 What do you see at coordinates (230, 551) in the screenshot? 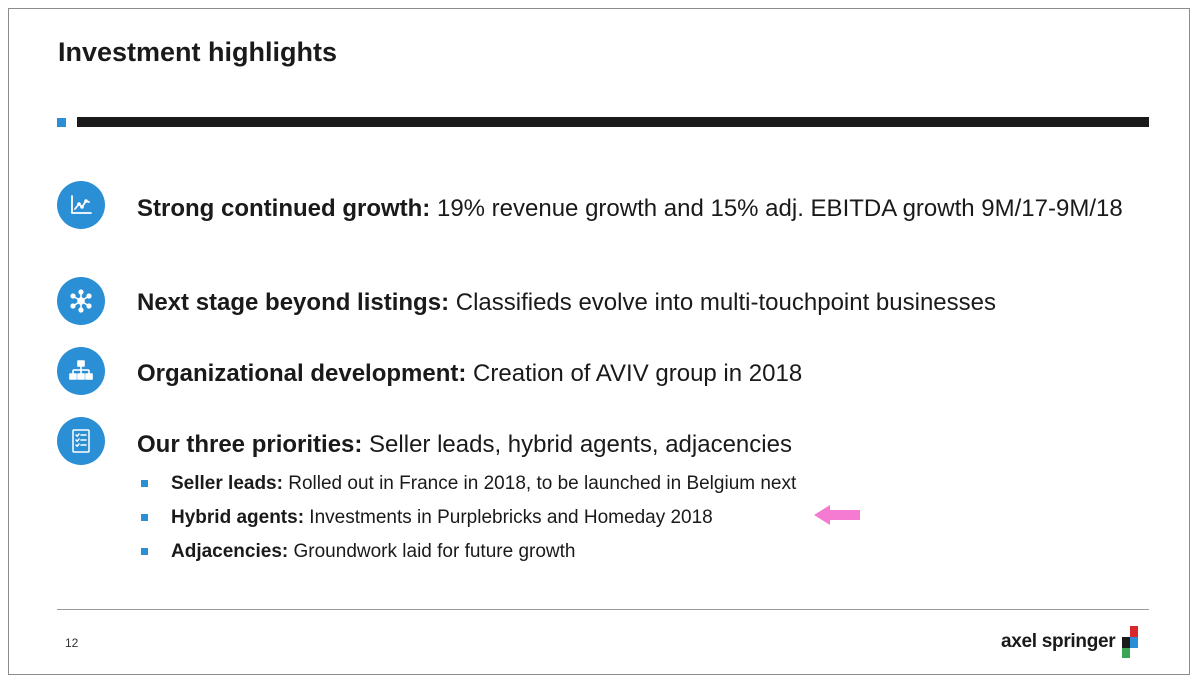
I see `priority-lead: Adjacencies:` at bounding box center [230, 551].